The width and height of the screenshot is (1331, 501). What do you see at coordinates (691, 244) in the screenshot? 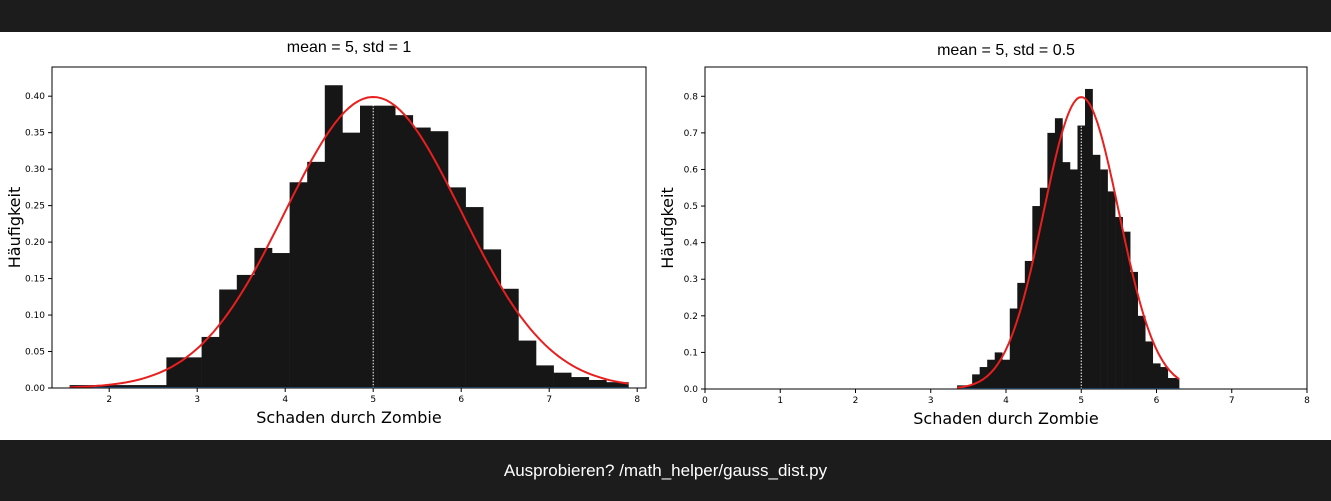
I see `y-tick-label: 0.4` at bounding box center [691, 244].